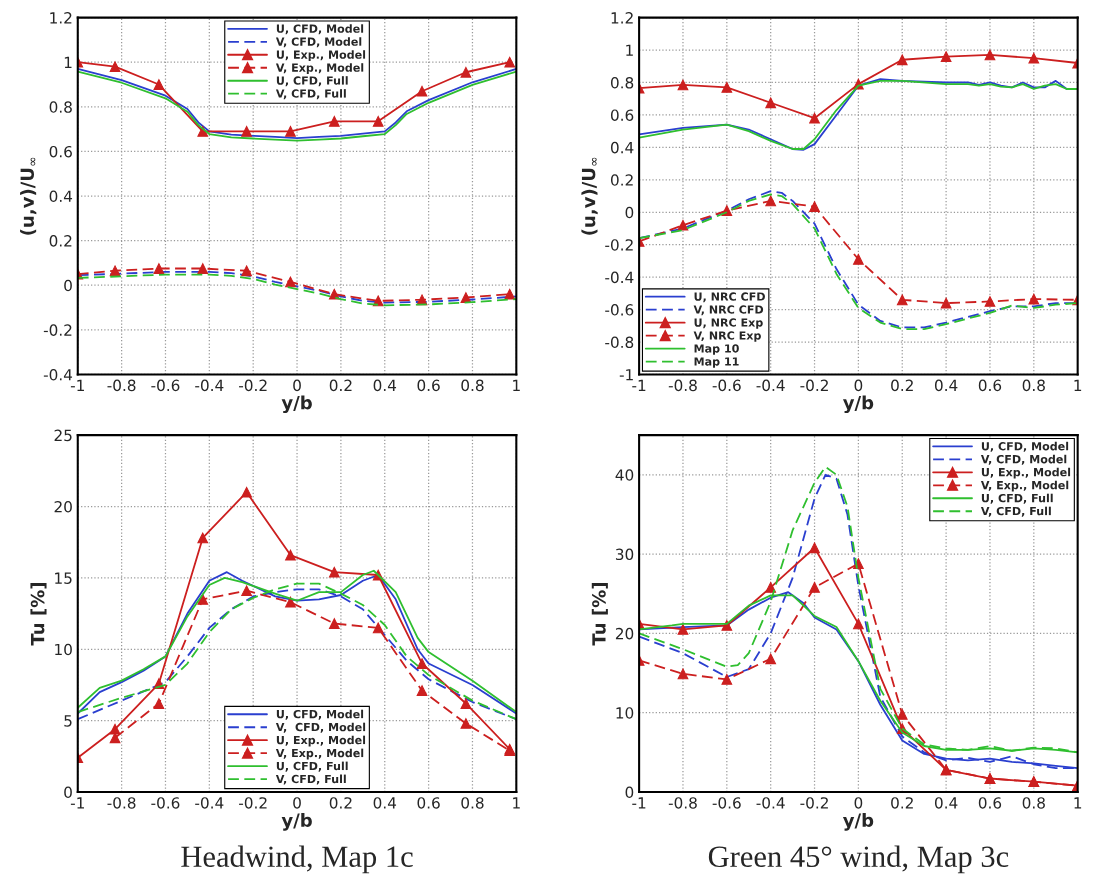 This screenshot has width=1111, height=880. What do you see at coordinates (60, 151) in the screenshot?
I see `y-tick-label: 0.6` at bounding box center [60, 151].